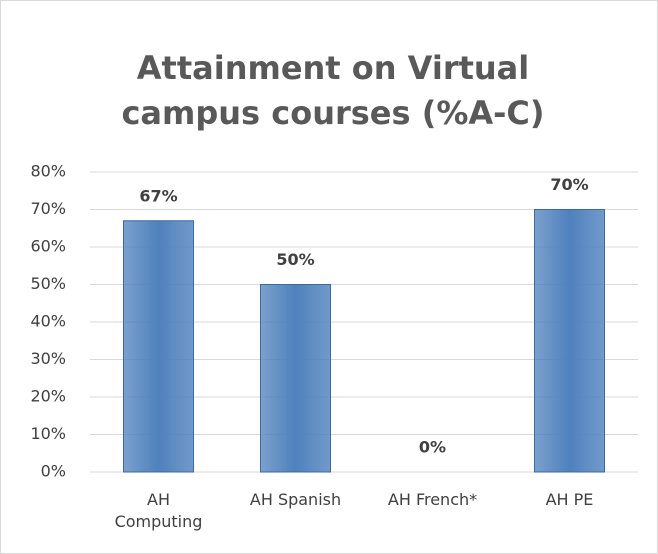 The width and height of the screenshot is (658, 554). I want to click on y-tick-label: 0%, so click(53, 471).